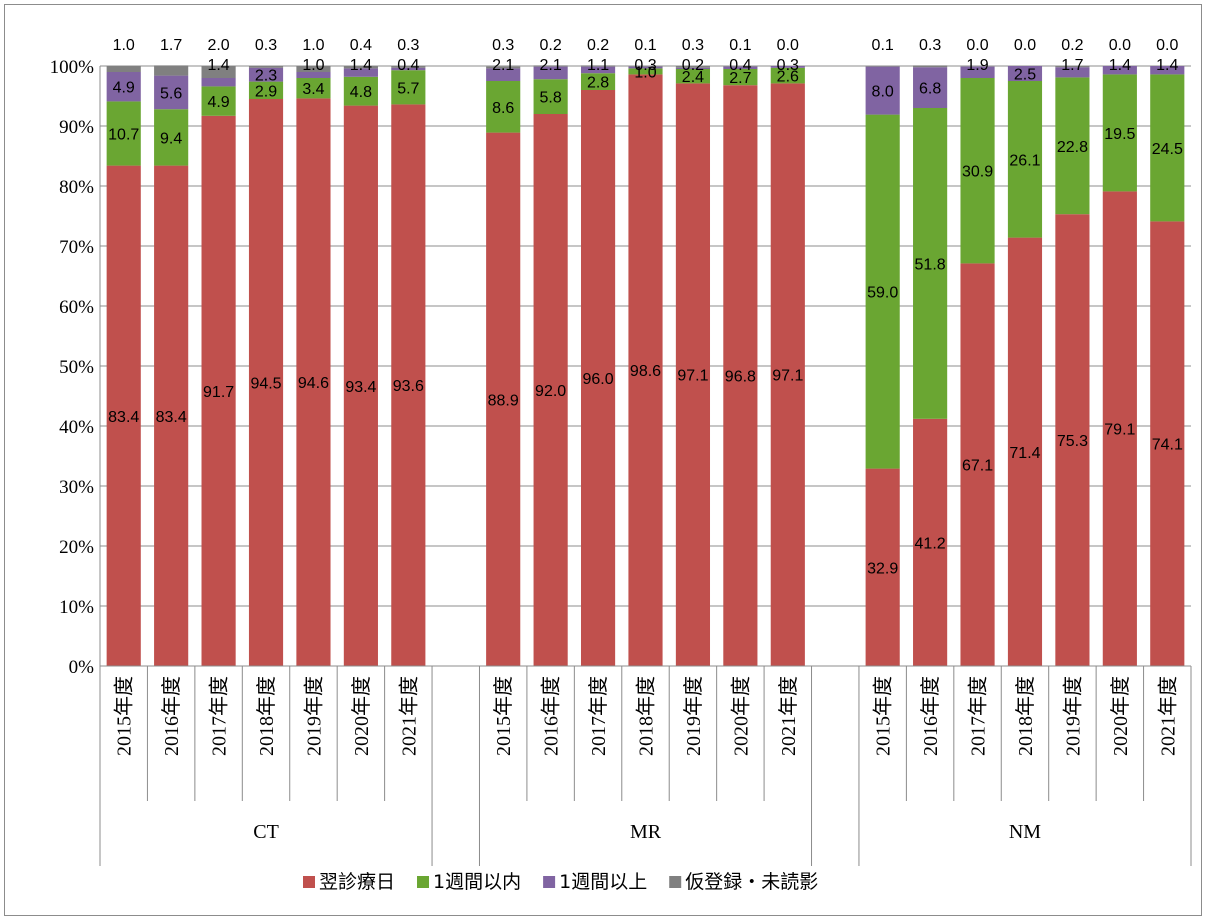 This screenshot has width=1207, height=923. I want to click on data-label: 2.3, so click(266, 76).